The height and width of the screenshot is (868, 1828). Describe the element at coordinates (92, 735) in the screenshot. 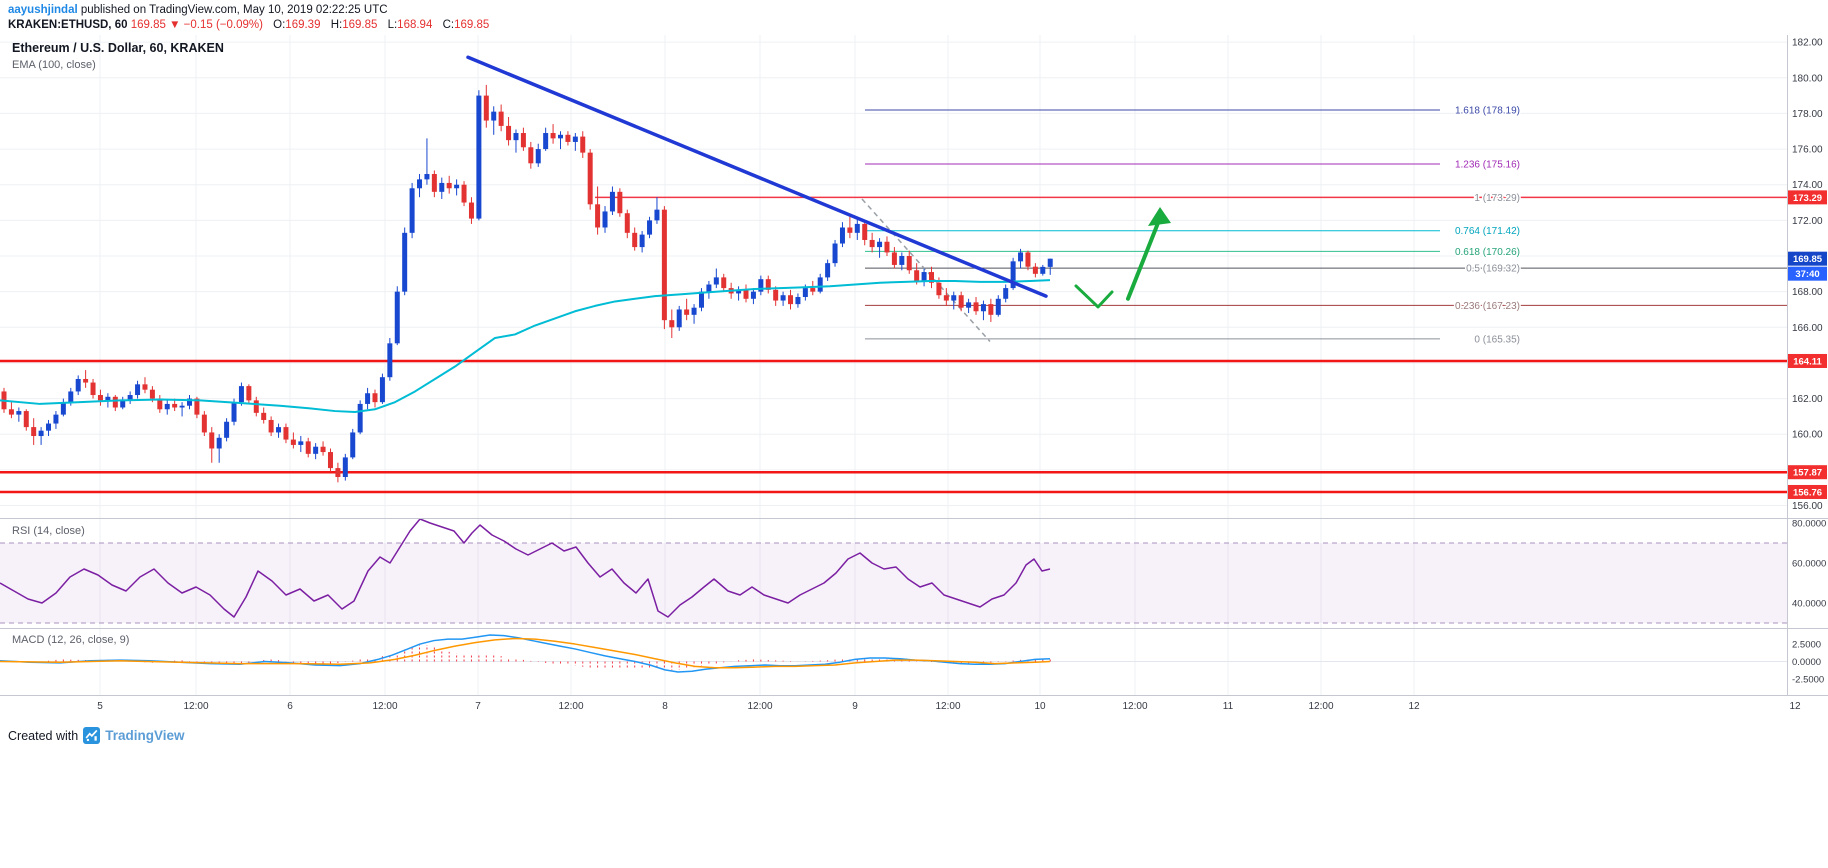

I see `tradingview-logo-icon` at that location.